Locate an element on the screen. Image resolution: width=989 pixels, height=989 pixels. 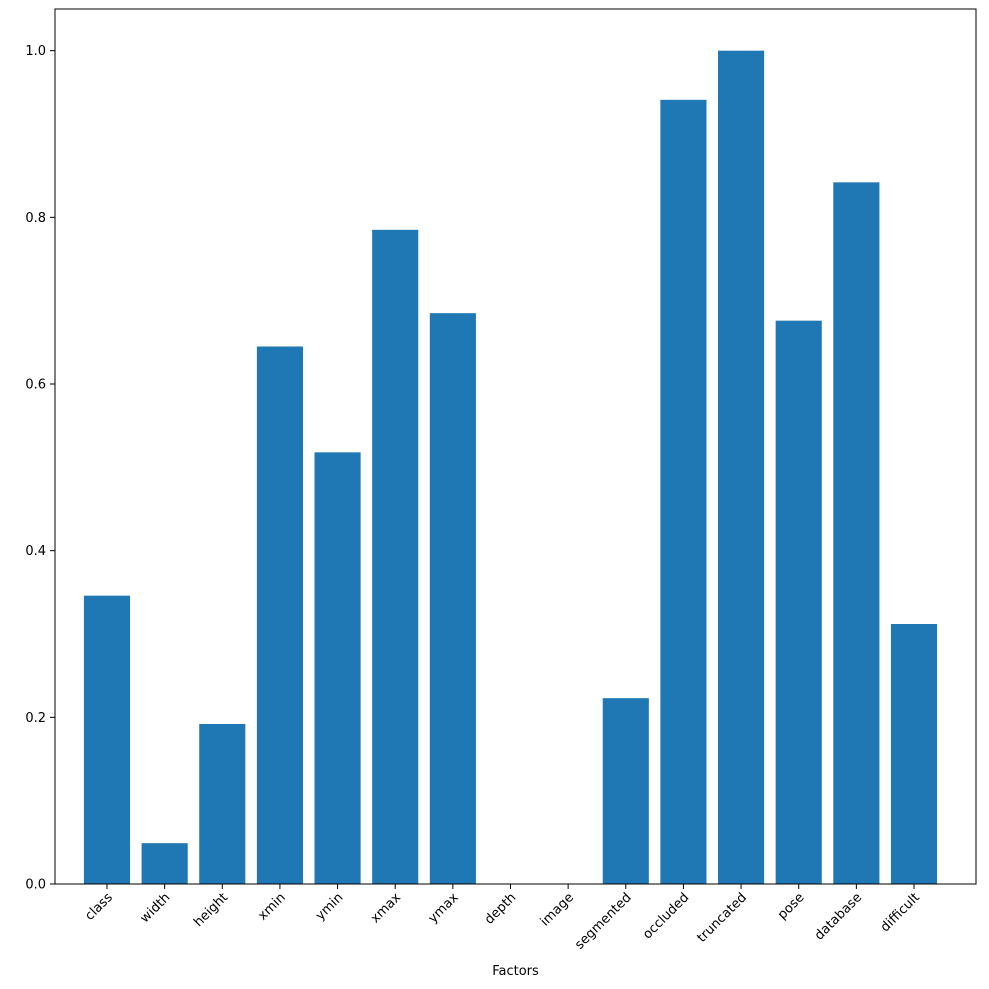
y-tick-label: 1.0 is located at coordinates (35, 51).